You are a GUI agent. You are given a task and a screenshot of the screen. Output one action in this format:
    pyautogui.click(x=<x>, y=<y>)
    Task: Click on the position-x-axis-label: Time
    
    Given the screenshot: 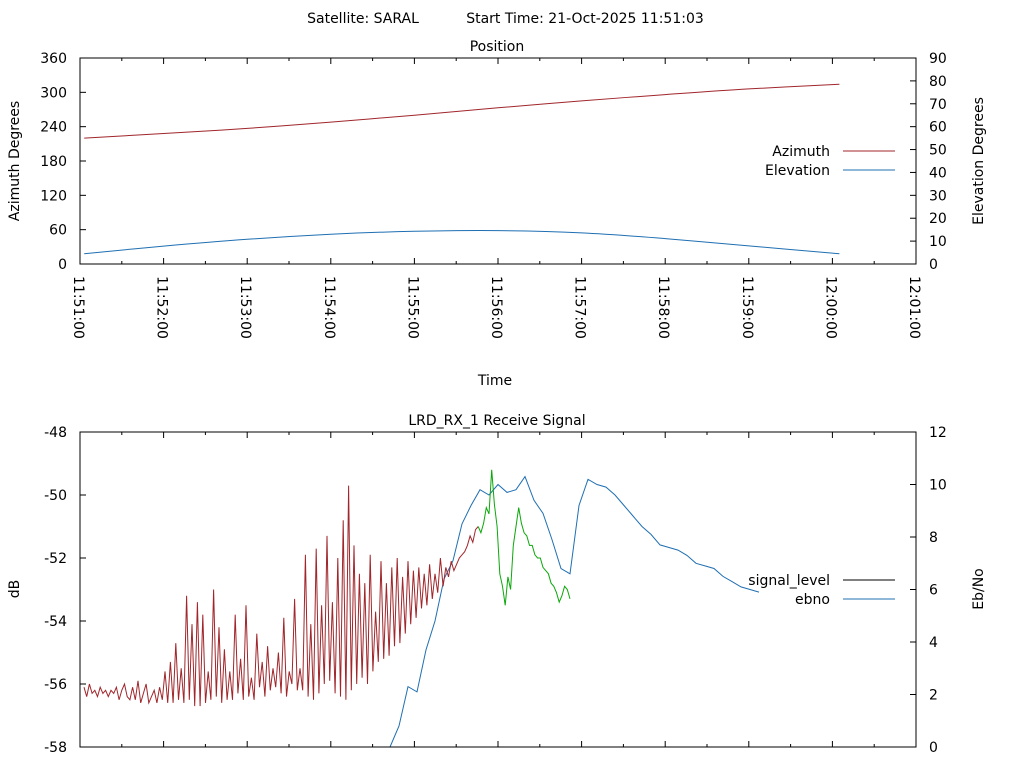 What is the action you would take?
    pyautogui.click(x=494, y=381)
    